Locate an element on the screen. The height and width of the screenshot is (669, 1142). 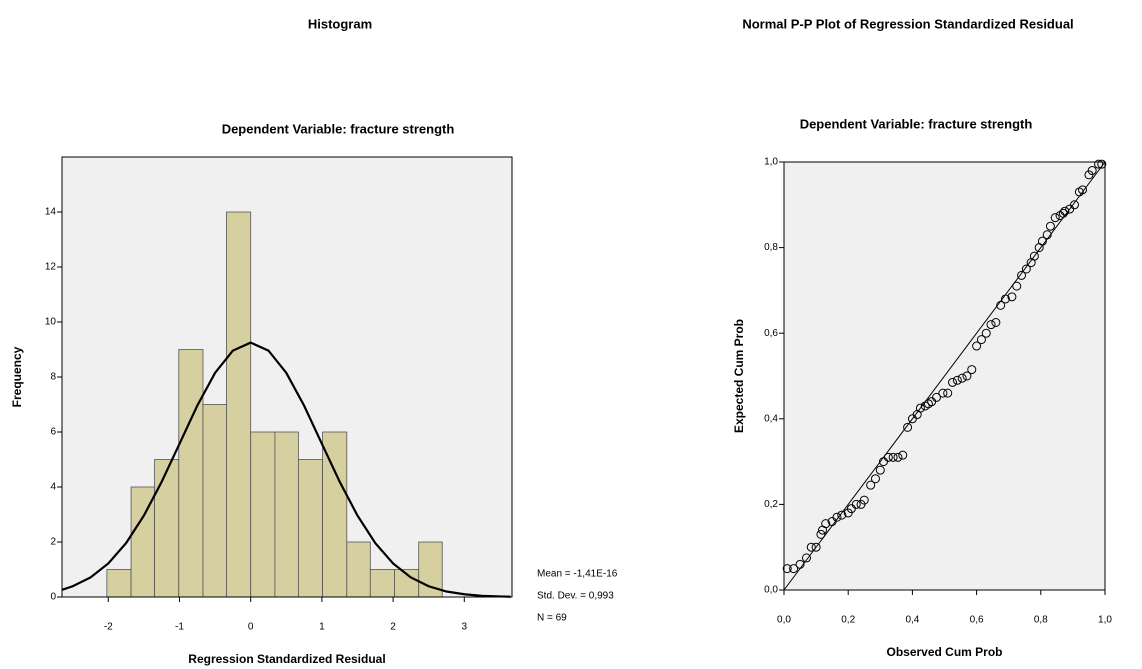
x-axis-label: Regression Standardized Residual is located at coordinates (286, 659).